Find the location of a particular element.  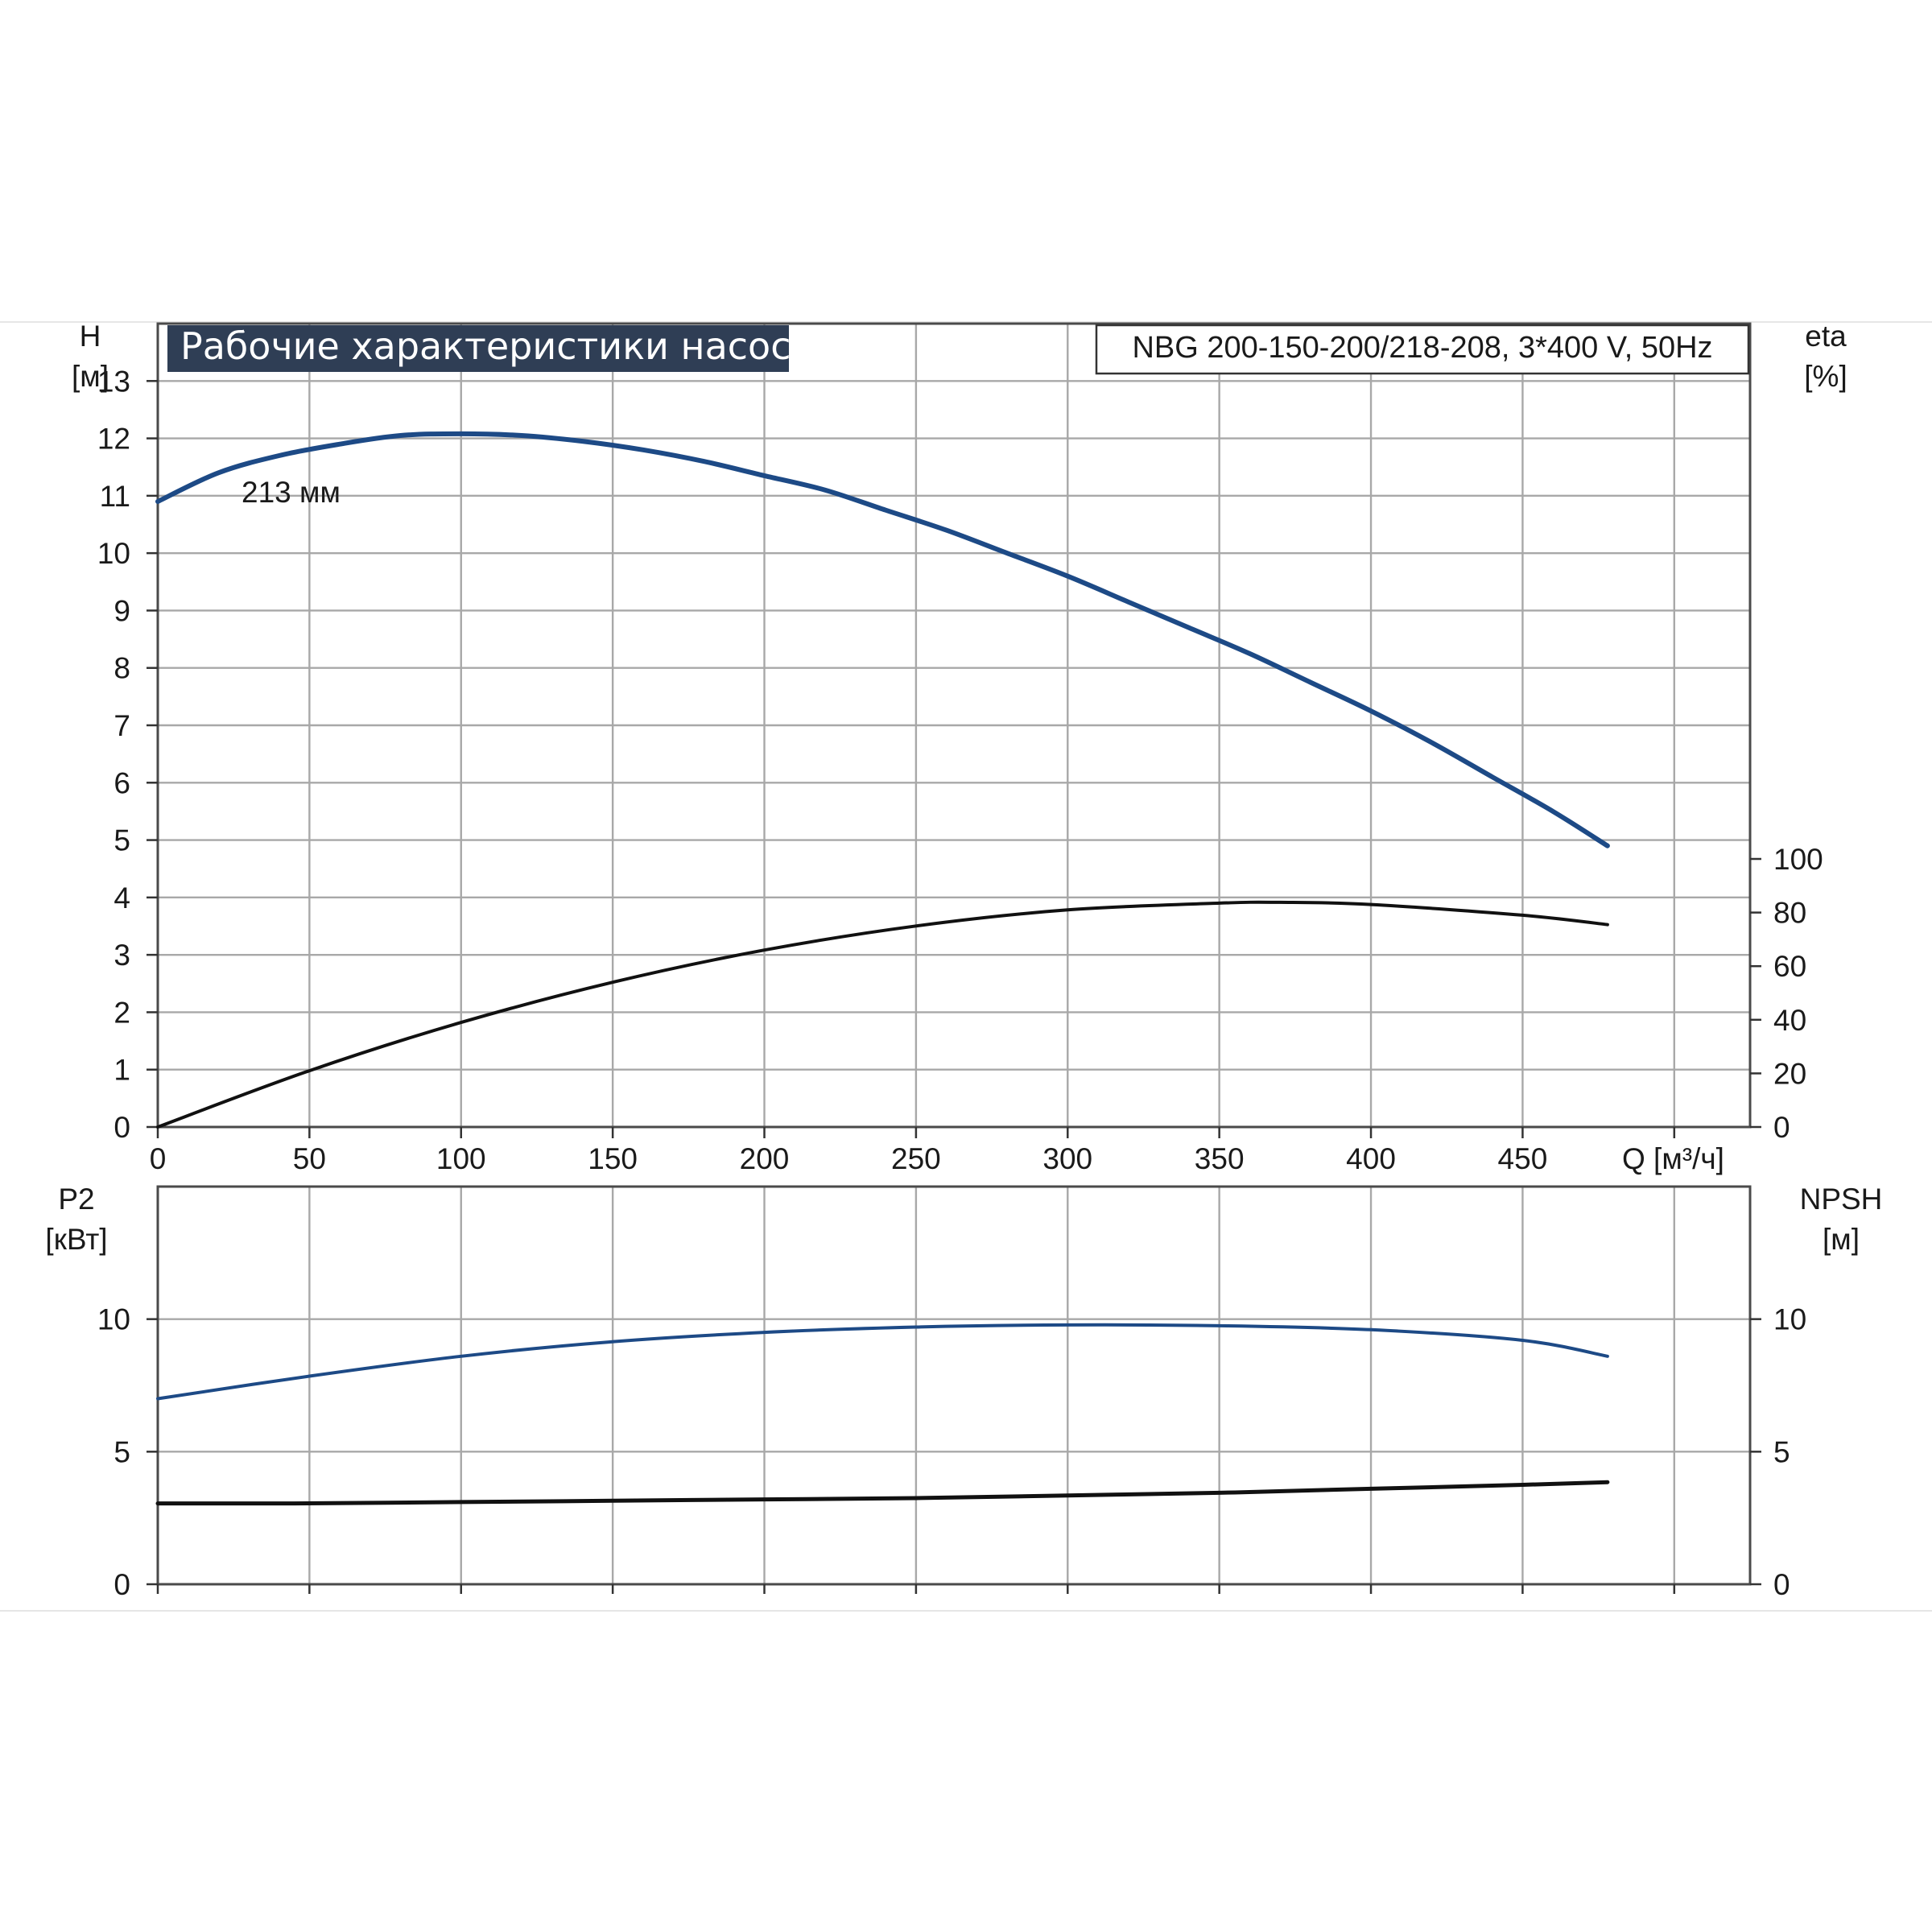

head-curve-label: 213 мм is located at coordinates (291, 492).